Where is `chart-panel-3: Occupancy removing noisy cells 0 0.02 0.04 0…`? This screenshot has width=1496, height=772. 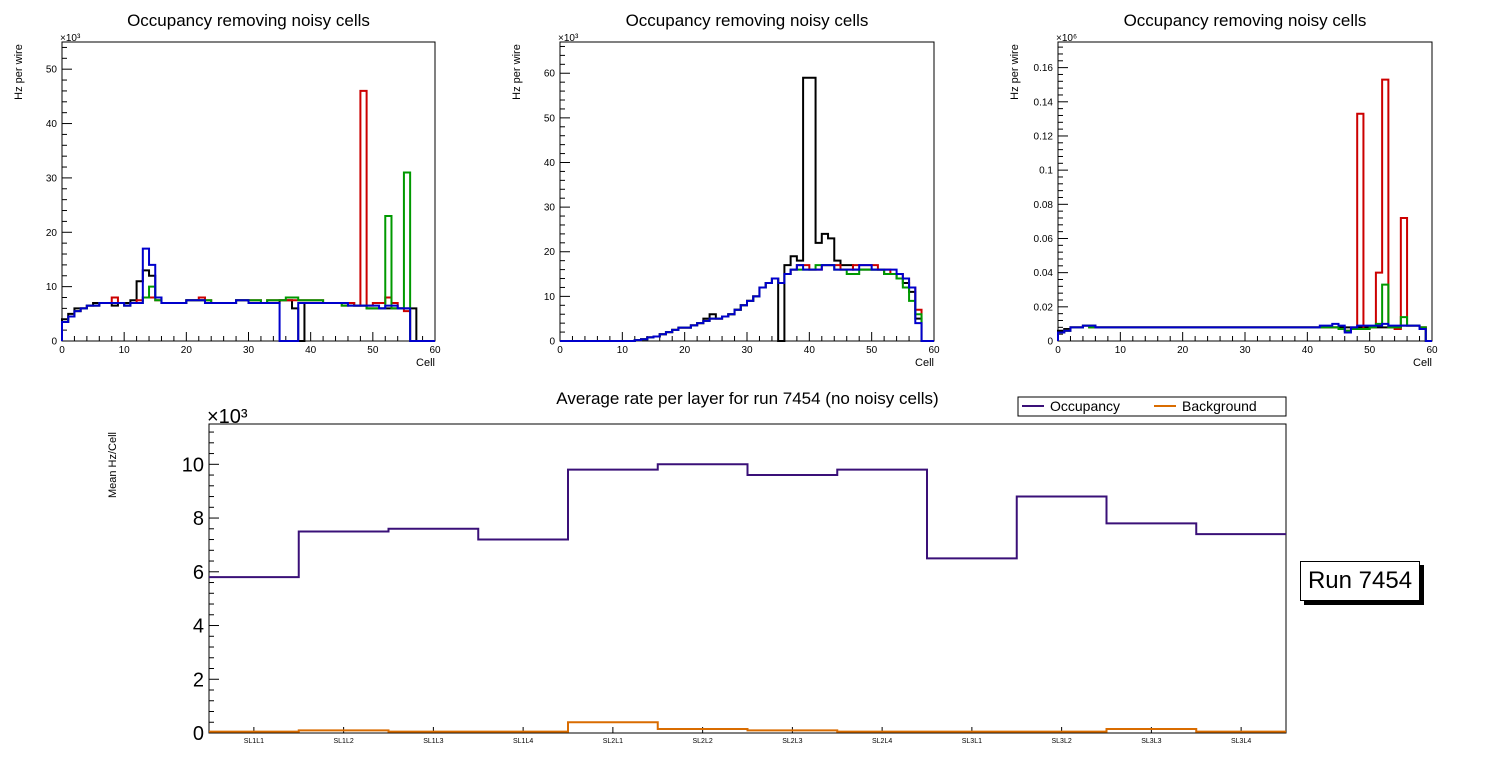 chart-panel-3: Occupancy removing noisy cells 0 0.02 0.04 0… is located at coordinates (1223, 190).